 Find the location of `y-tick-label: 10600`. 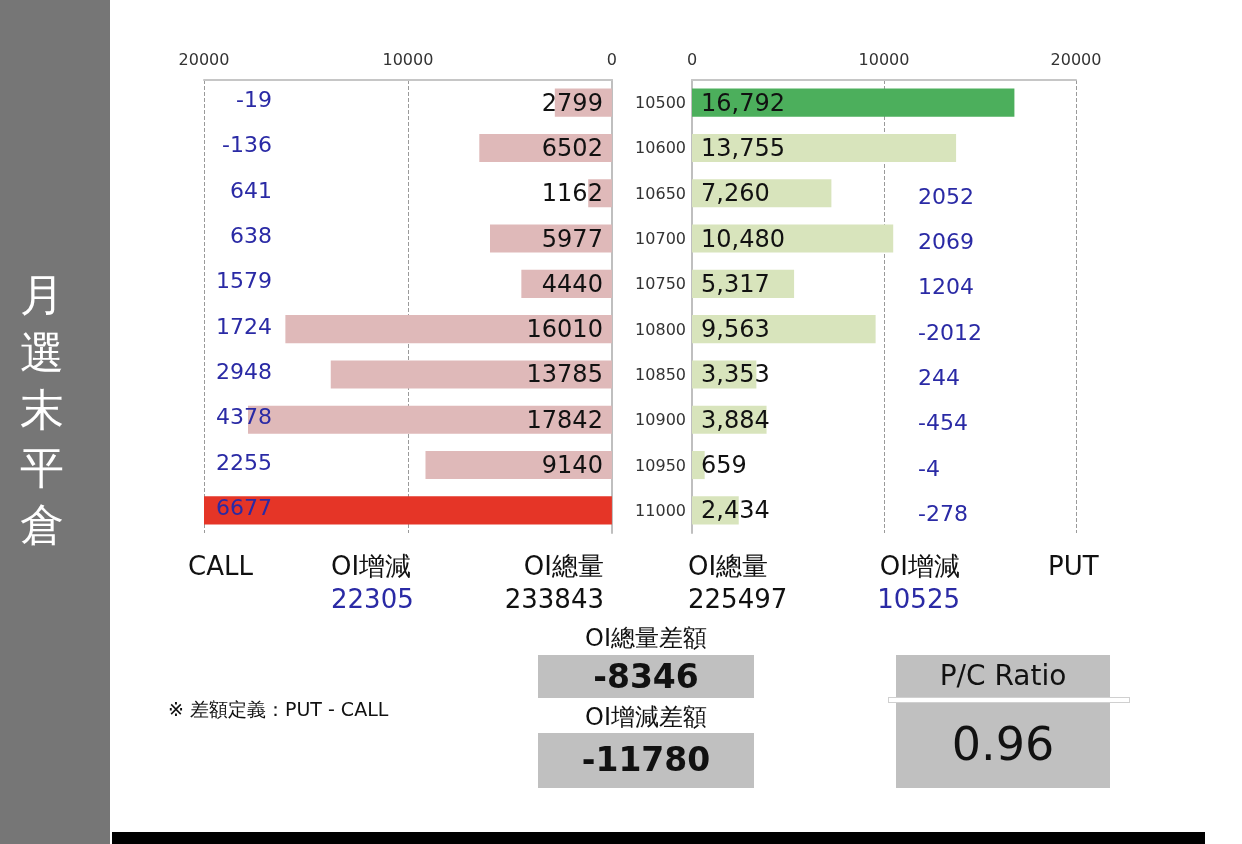

y-tick-label: 10600 is located at coordinates (660, 148).